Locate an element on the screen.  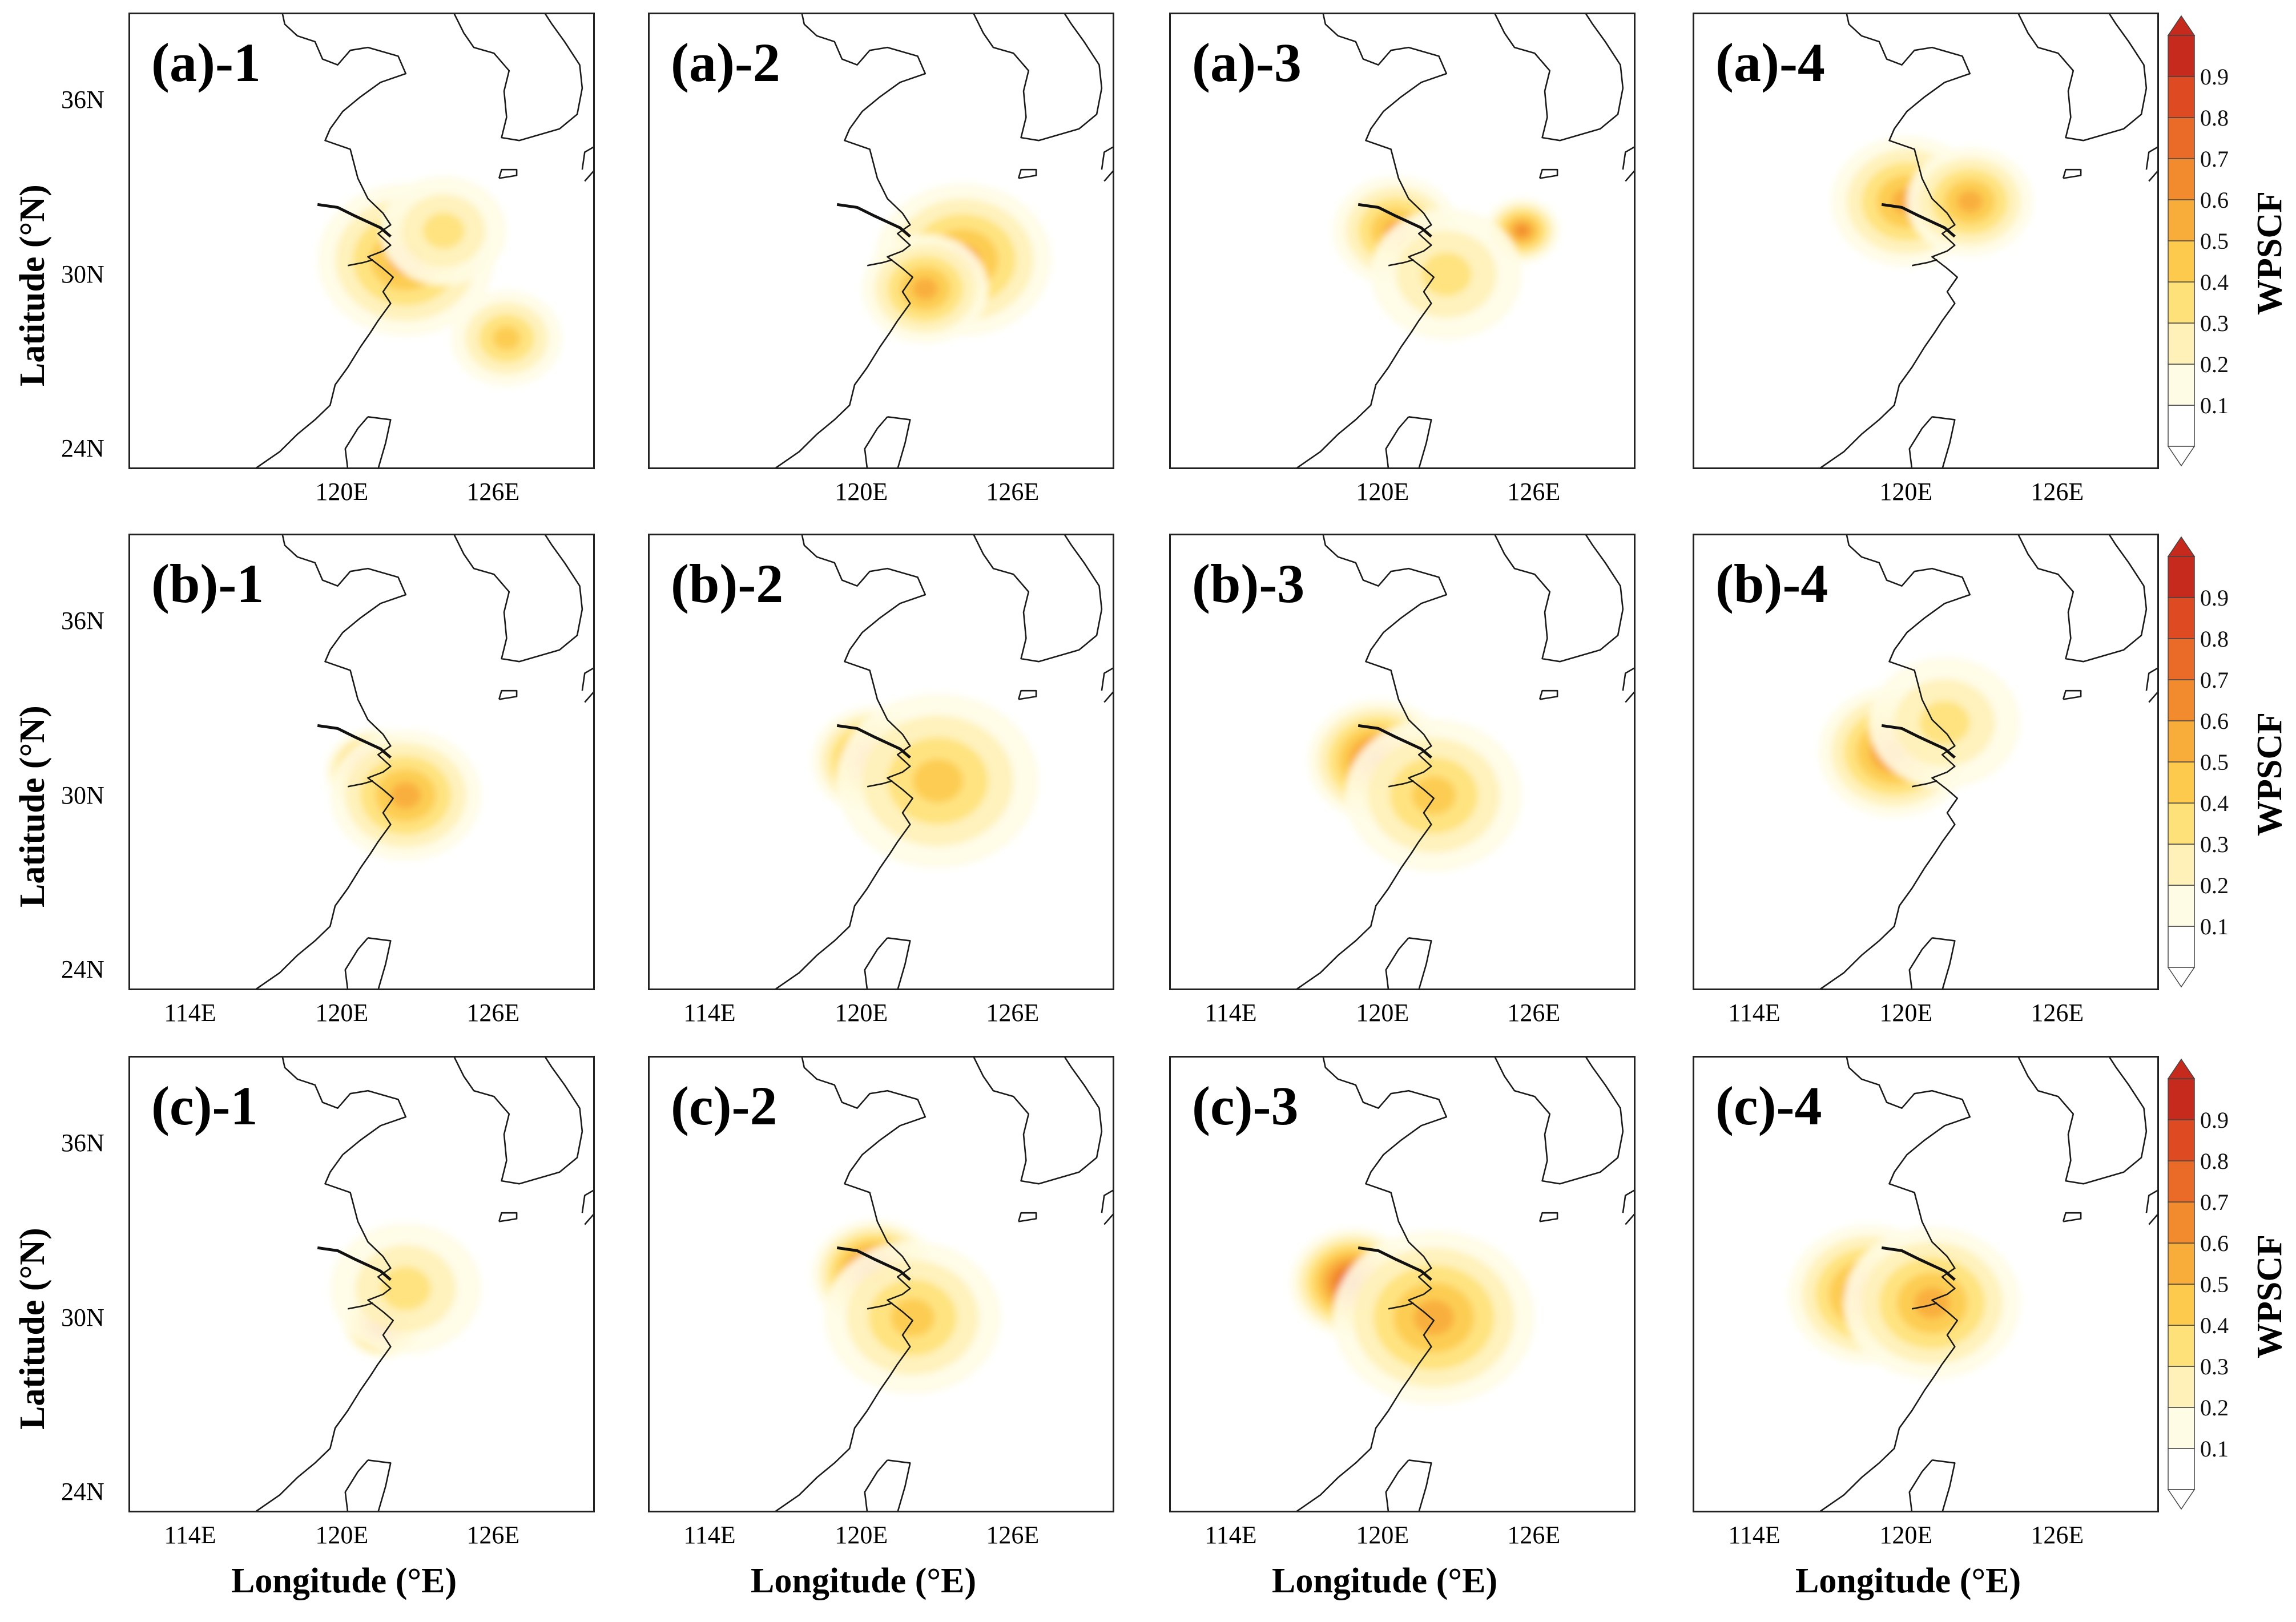
panel-label: (c)-3 is located at coordinates (1245, 1105).